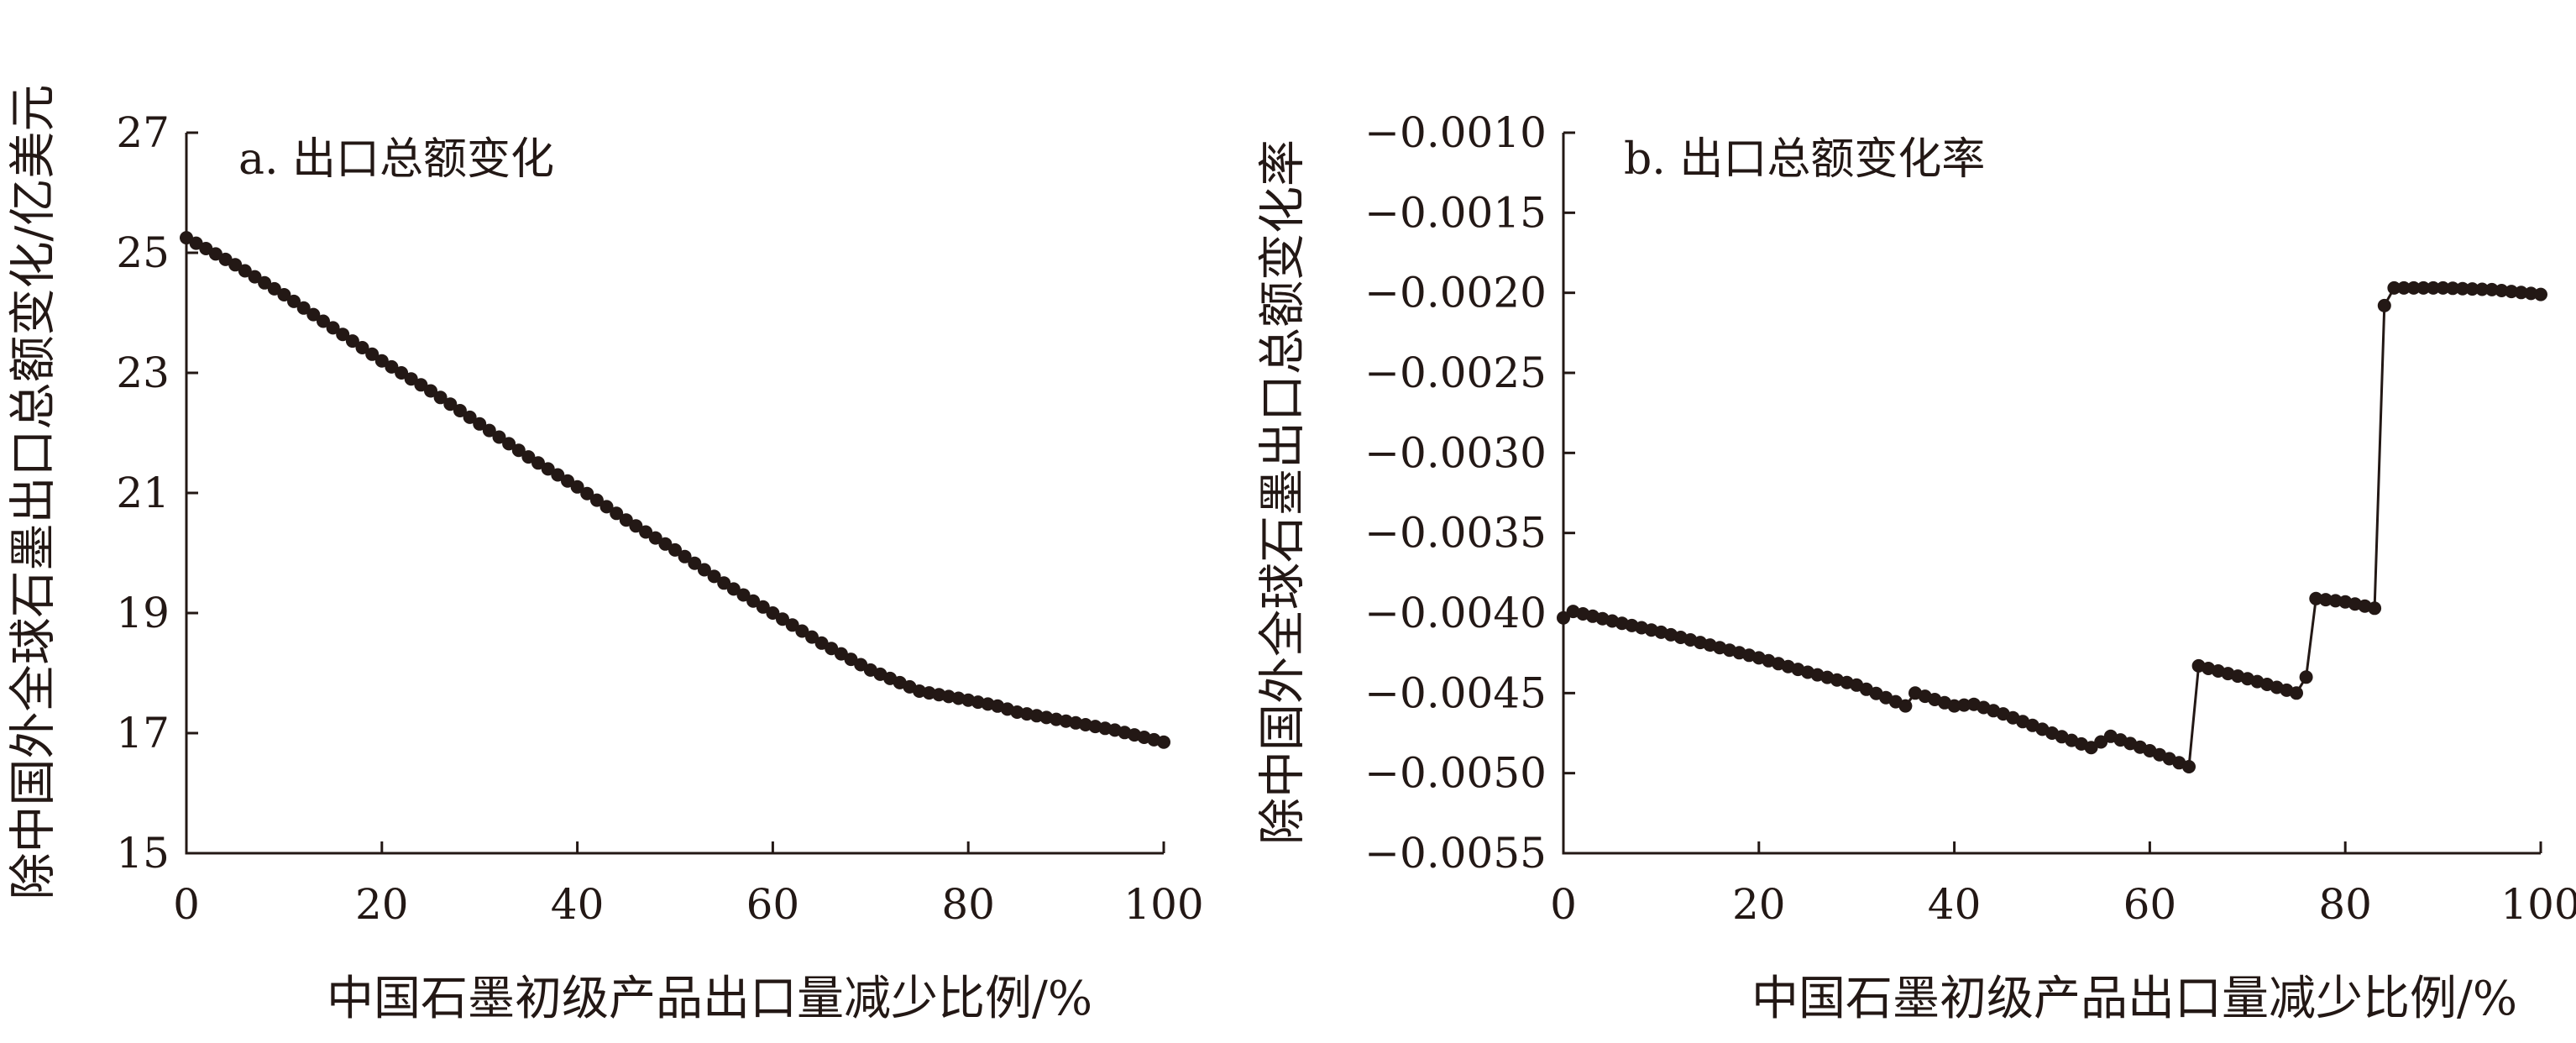 The height and width of the screenshot is (1043, 2576). I want to click on panel-b-x-tick-label: 80, so click(2345, 904).